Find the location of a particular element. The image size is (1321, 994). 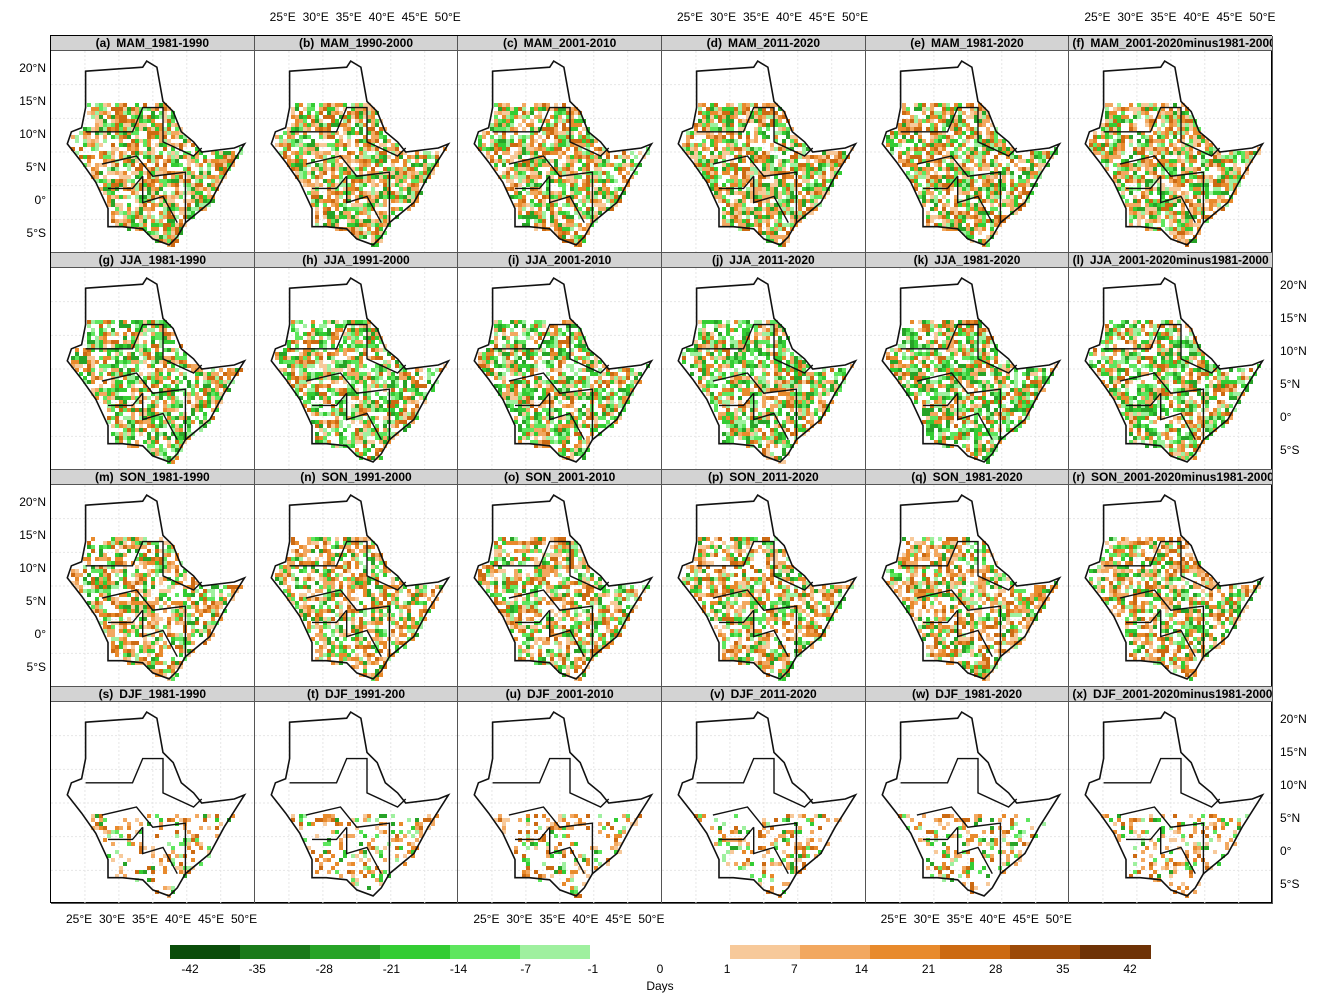

panel-tag: (c) is located at coordinates (510, 43).